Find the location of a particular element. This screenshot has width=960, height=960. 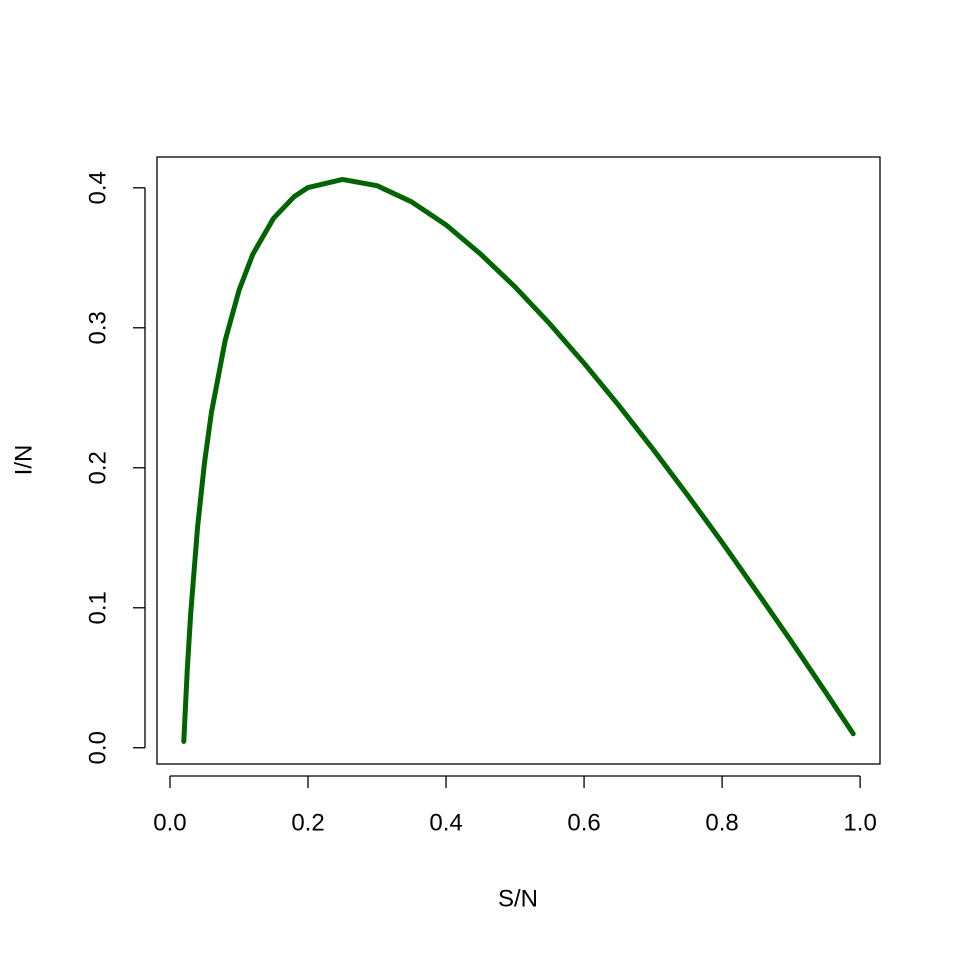

y-tick-label: 0.1 is located at coordinates (97, 607).